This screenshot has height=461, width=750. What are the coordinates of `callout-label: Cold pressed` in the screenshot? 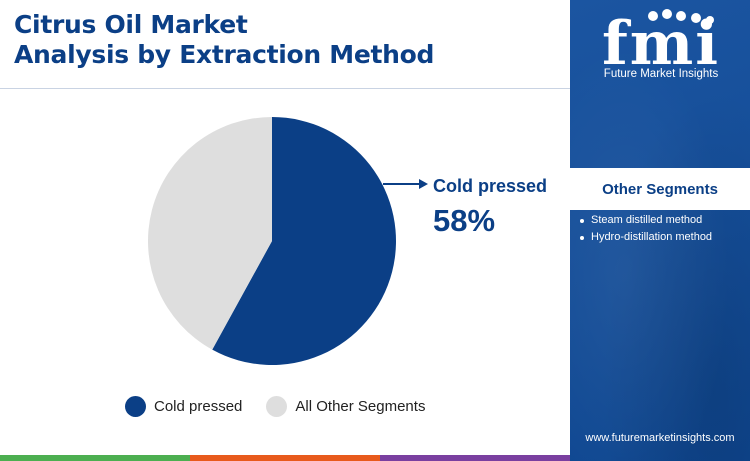 It's located at (490, 186).